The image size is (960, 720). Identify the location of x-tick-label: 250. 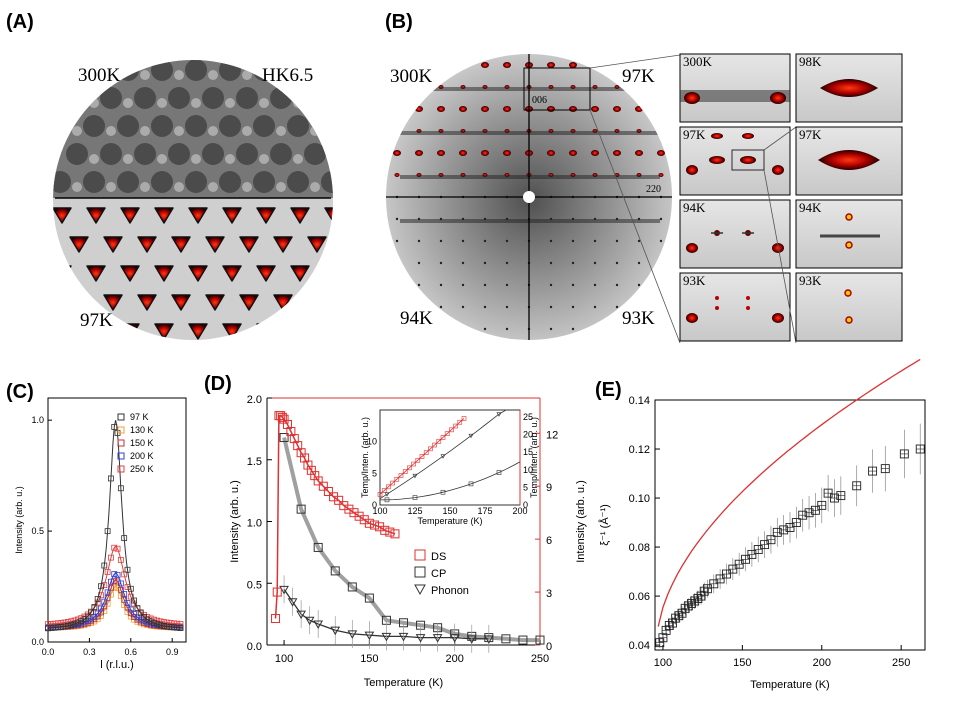
(901, 663).